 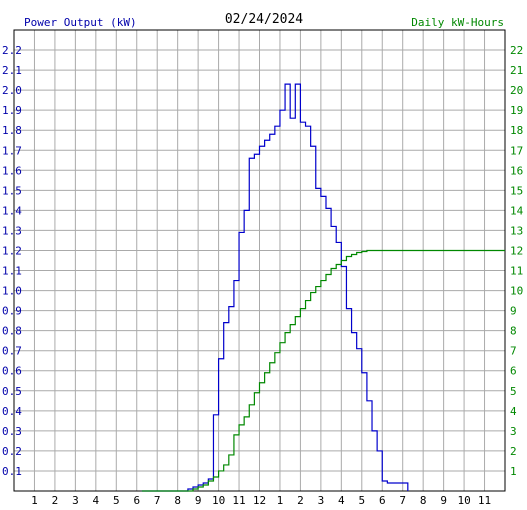 What do you see at coordinates (516, 250) in the screenshot?
I see `right-tick-label: 12` at bounding box center [516, 250].